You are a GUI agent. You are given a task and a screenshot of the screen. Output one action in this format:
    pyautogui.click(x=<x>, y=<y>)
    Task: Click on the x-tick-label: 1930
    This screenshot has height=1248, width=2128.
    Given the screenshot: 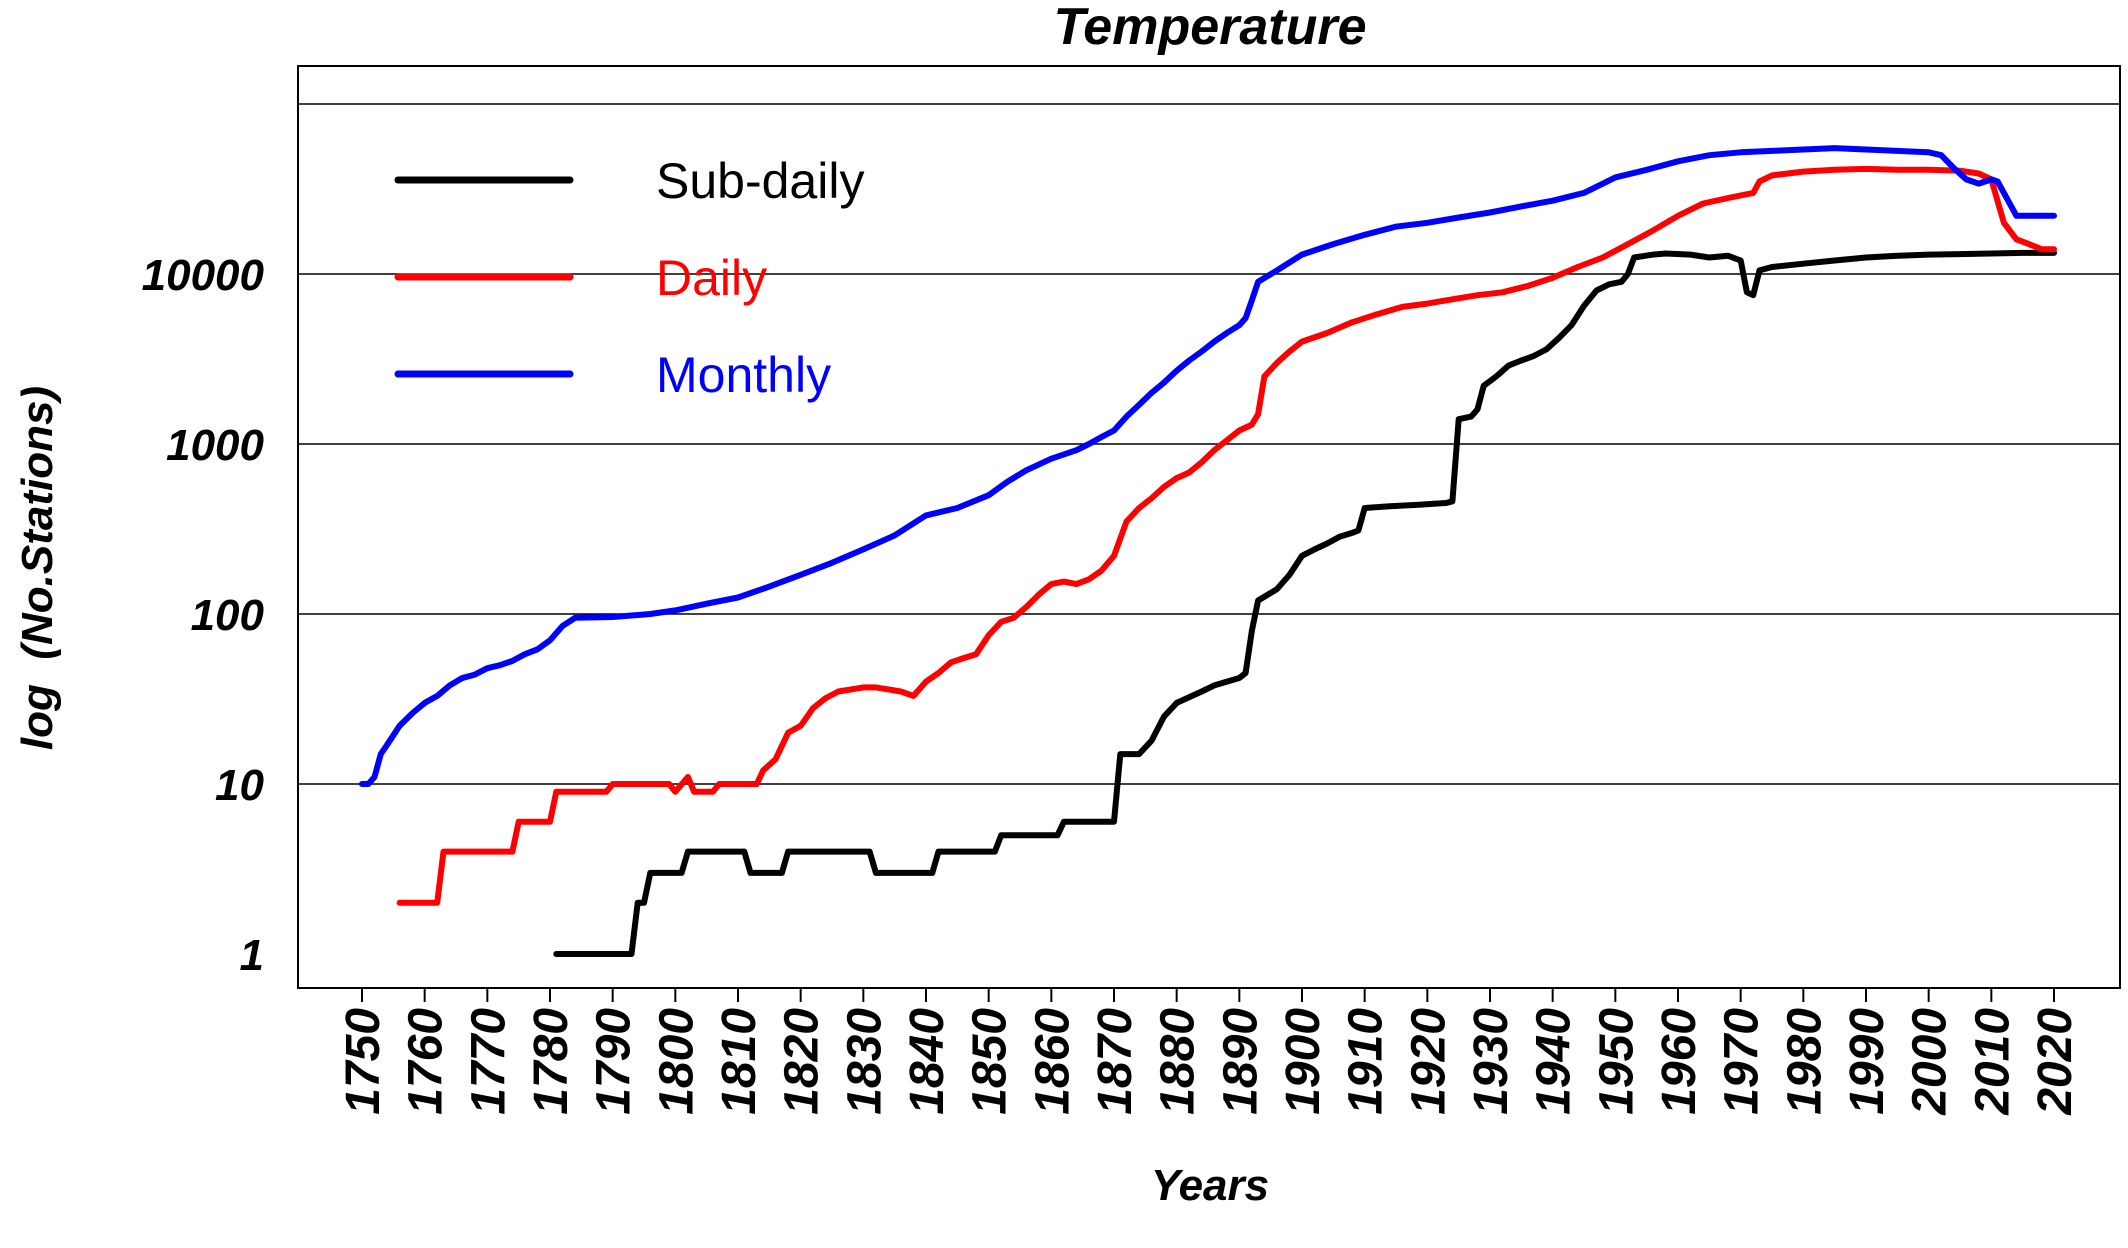 What is the action you would take?
    pyautogui.click(x=1491, y=1061)
    